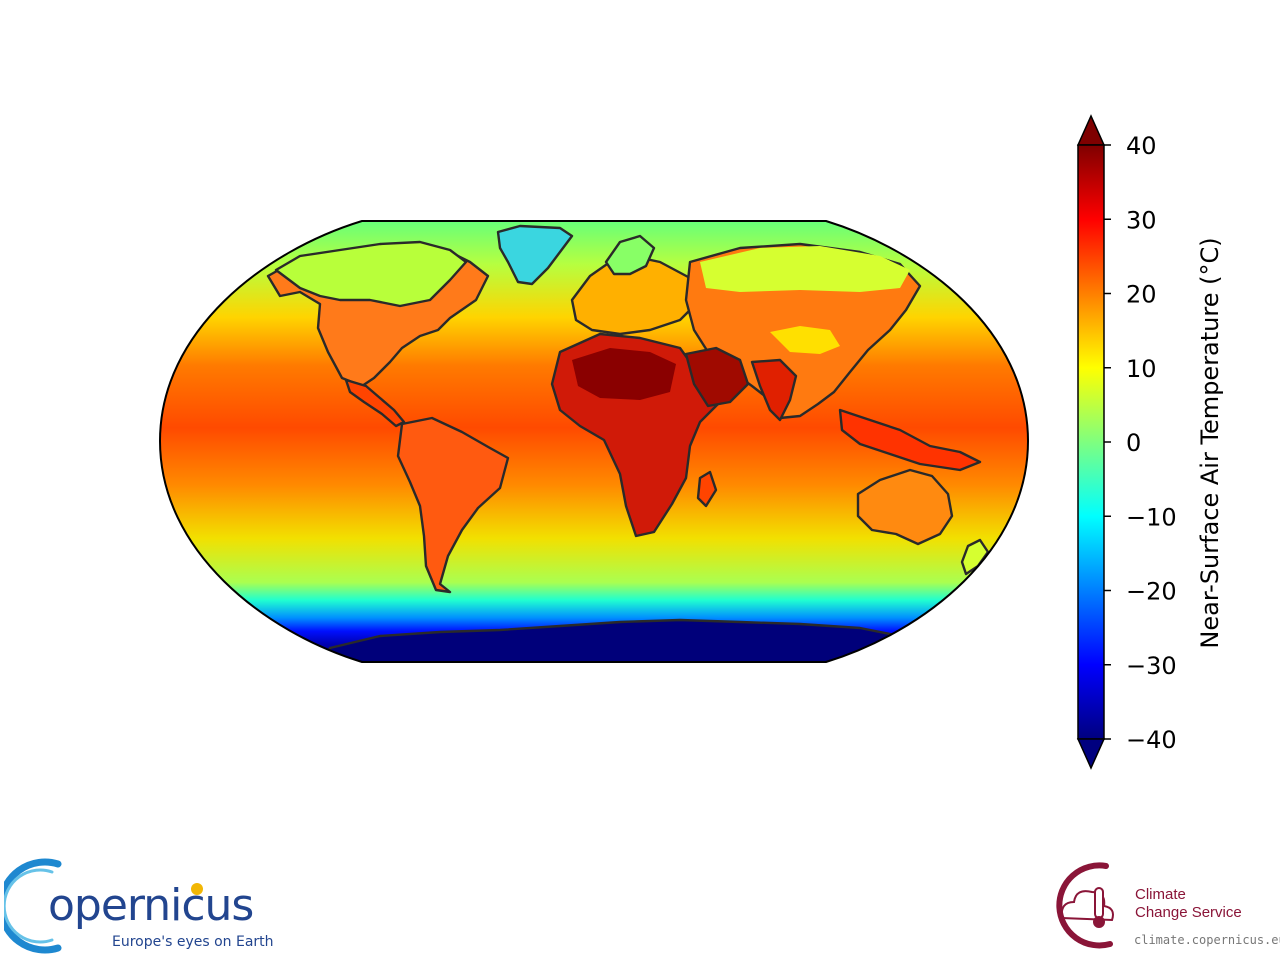 This screenshot has height=960, width=1280. What do you see at coordinates (640, 640) in the screenshot?
I see `antarctica` at bounding box center [640, 640].